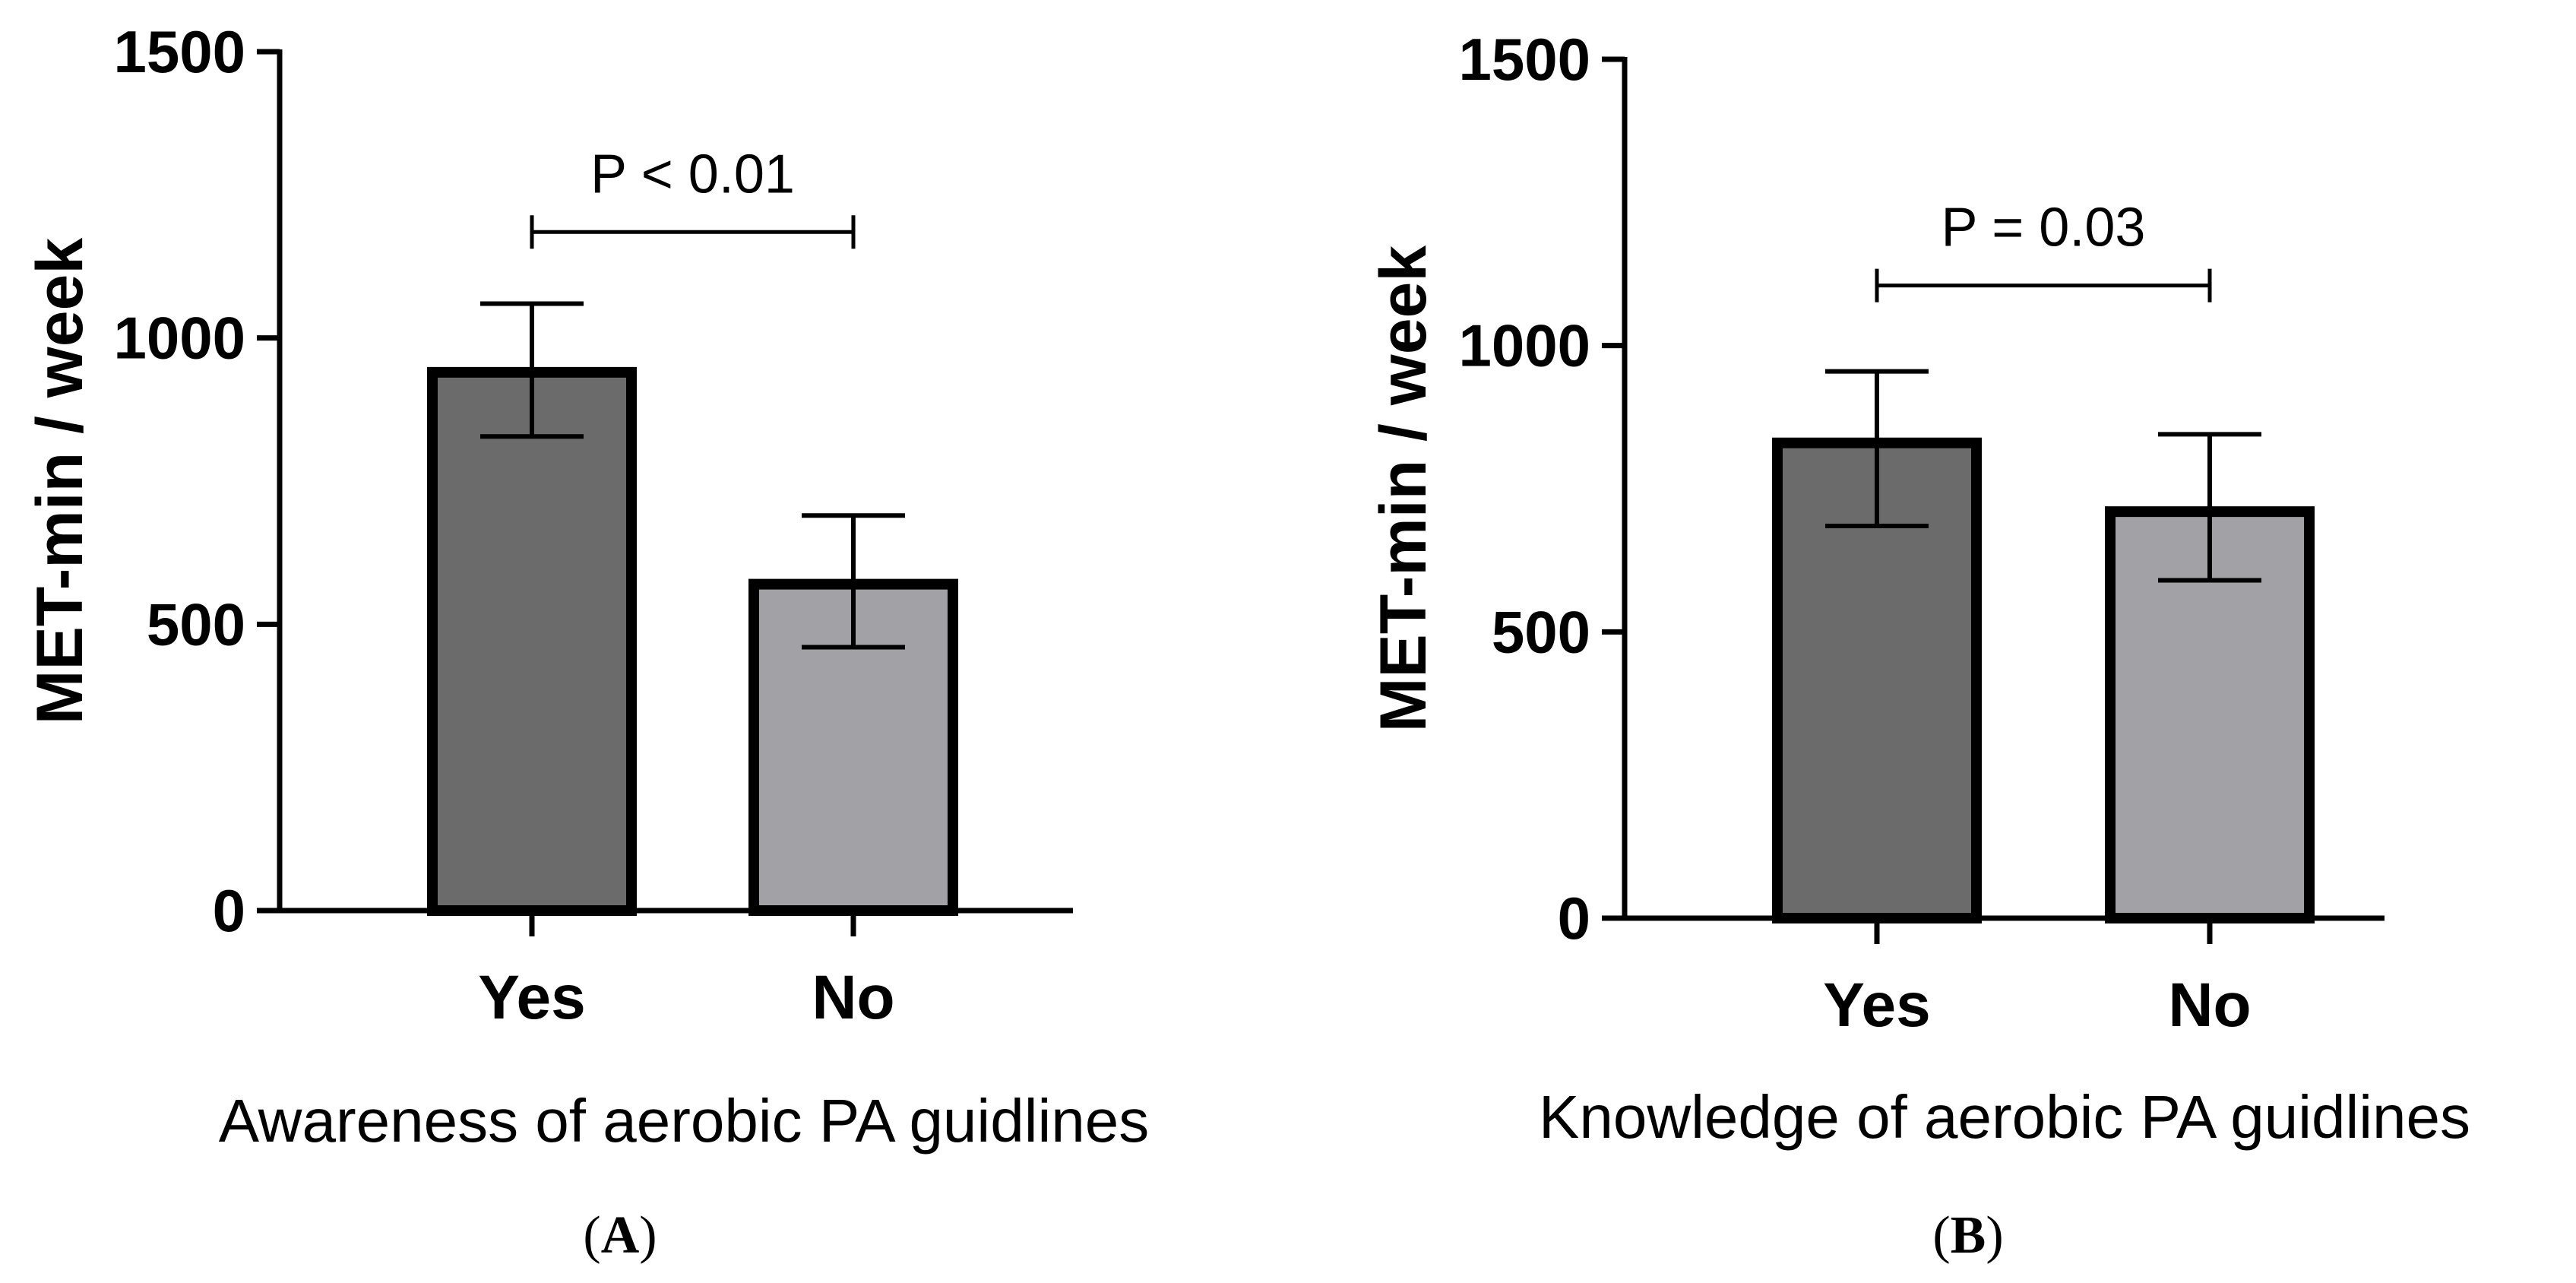 This screenshot has height=1283, width=2576. What do you see at coordinates (532, 641) in the screenshot?
I see `panel-a-bar-yes` at bounding box center [532, 641].